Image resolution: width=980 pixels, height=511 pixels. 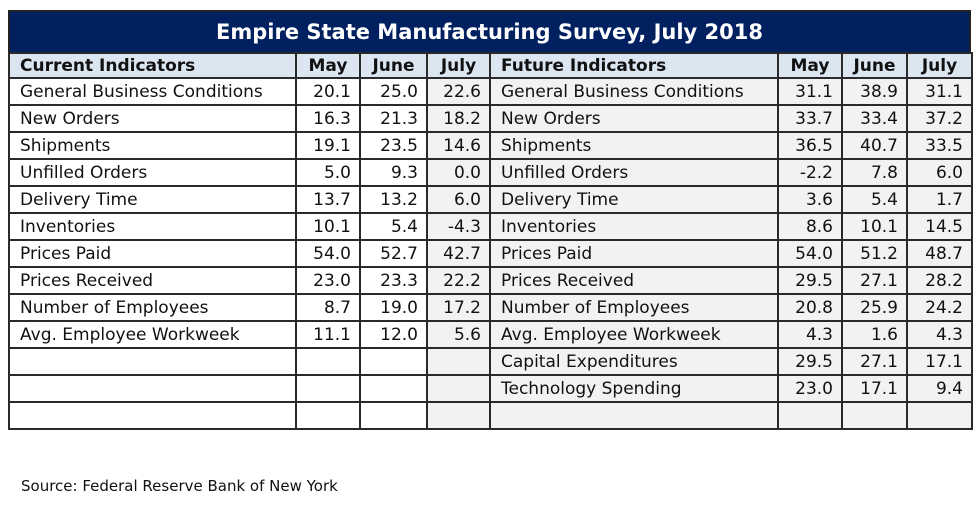 What do you see at coordinates (810, 415) in the screenshot?
I see `future-may-value` at bounding box center [810, 415].